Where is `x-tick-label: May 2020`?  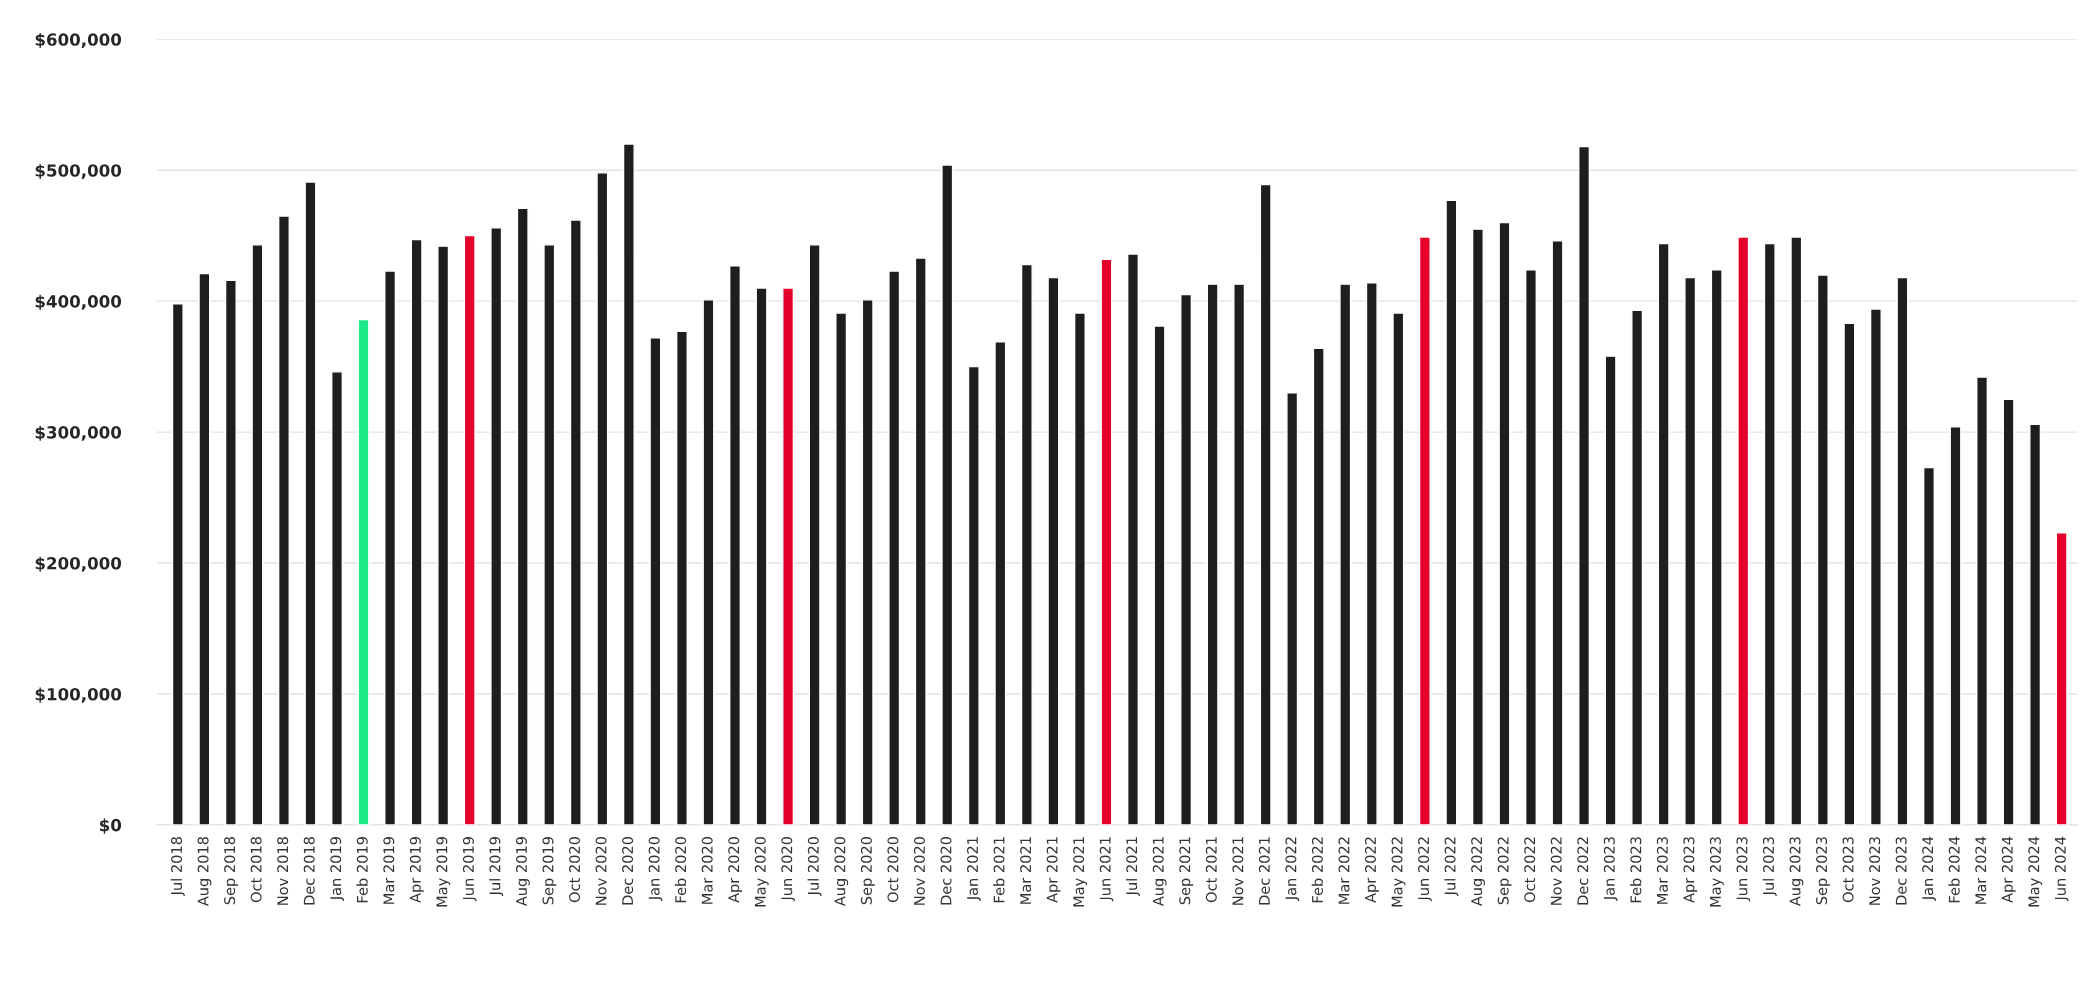 x-tick-label: May 2020 is located at coordinates (761, 871).